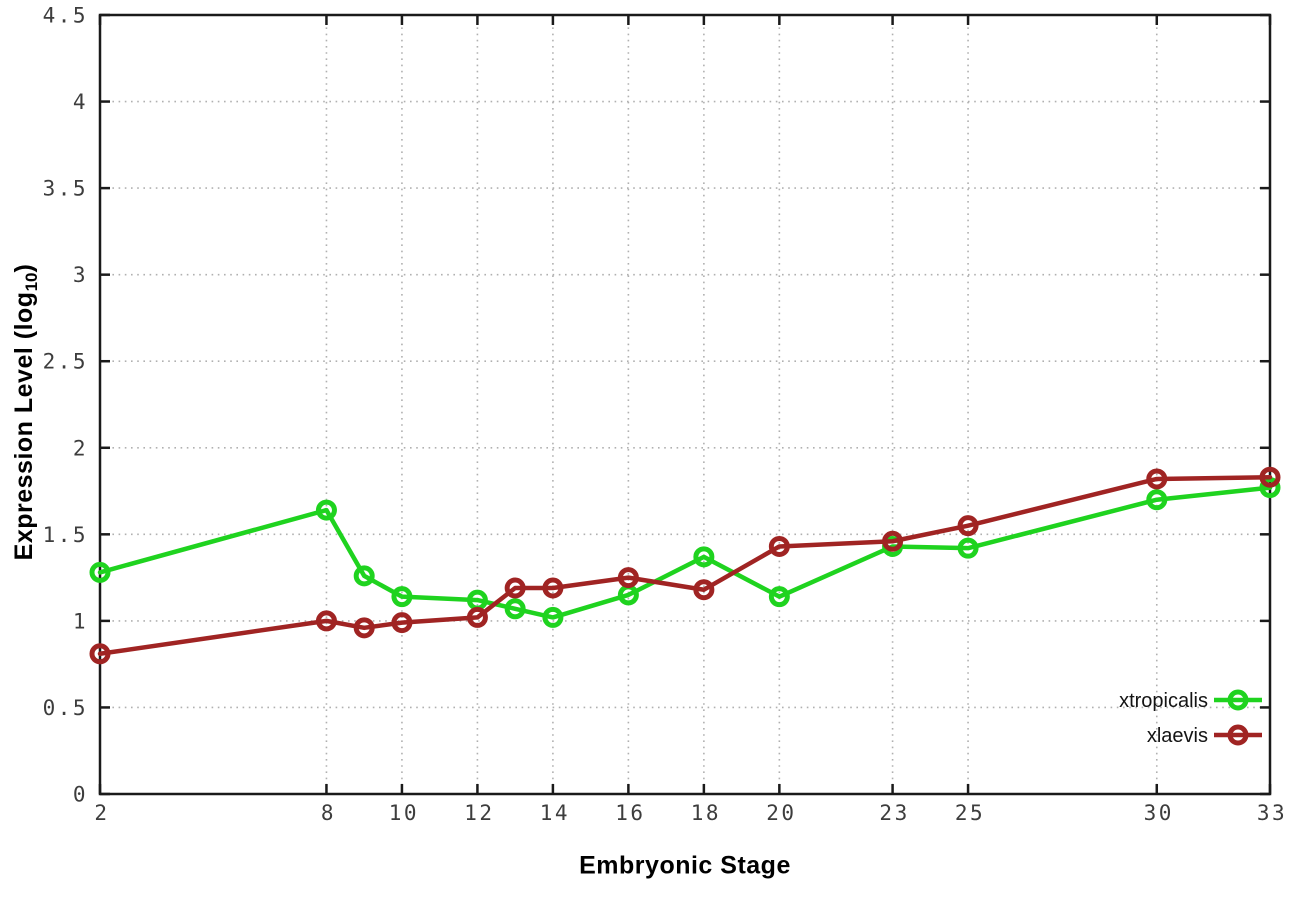 Image resolution: width=1296 pixels, height=907 pixels. I want to click on x-tick-label: 2, so click(101, 813).